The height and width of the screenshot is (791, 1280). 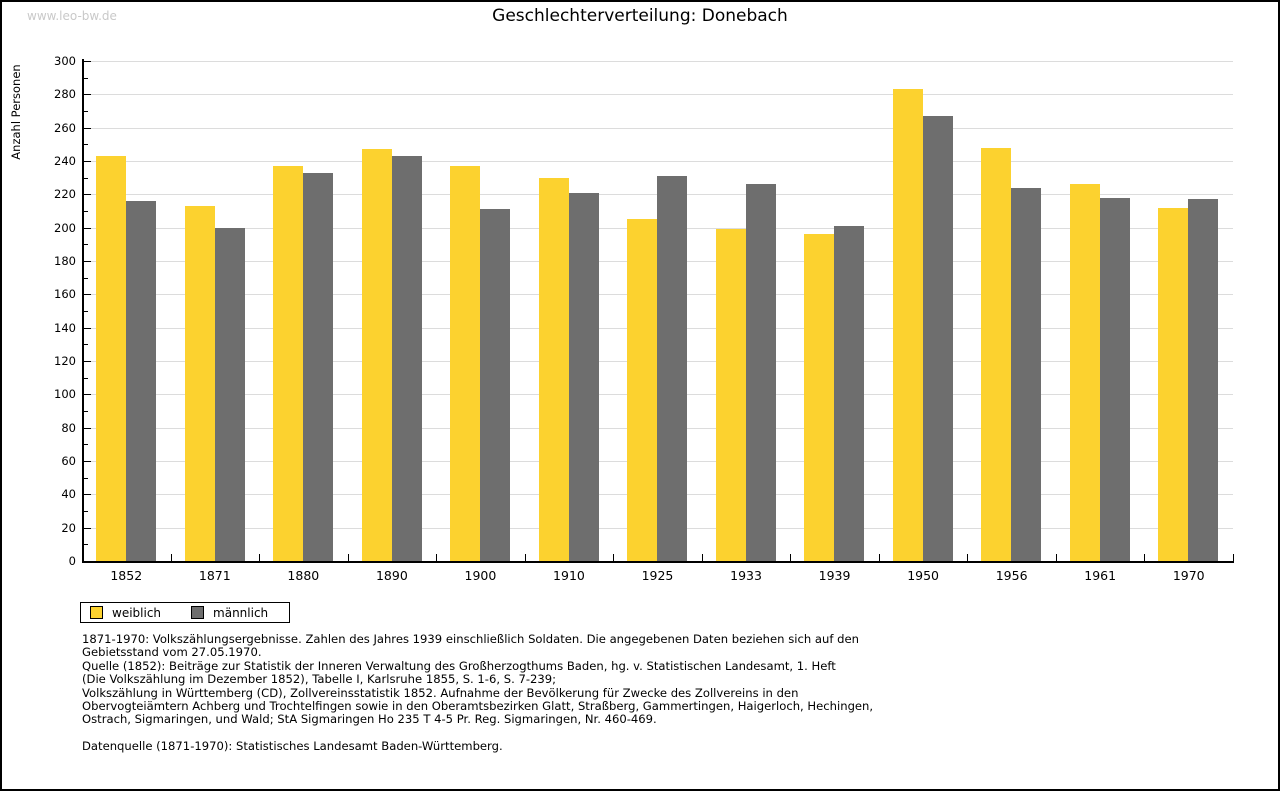 What do you see at coordinates (640, 16) in the screenshot?
I see `chart-title: Geschlechterverteilung: Donebach` at bounding box center [640, 16].